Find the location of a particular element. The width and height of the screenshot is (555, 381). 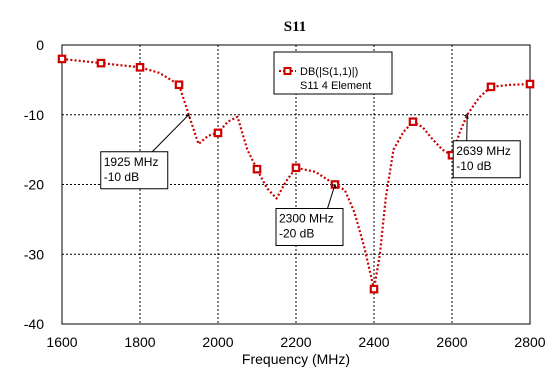

annotation-text: 1925 MHz is located at coordinates (131, 162).